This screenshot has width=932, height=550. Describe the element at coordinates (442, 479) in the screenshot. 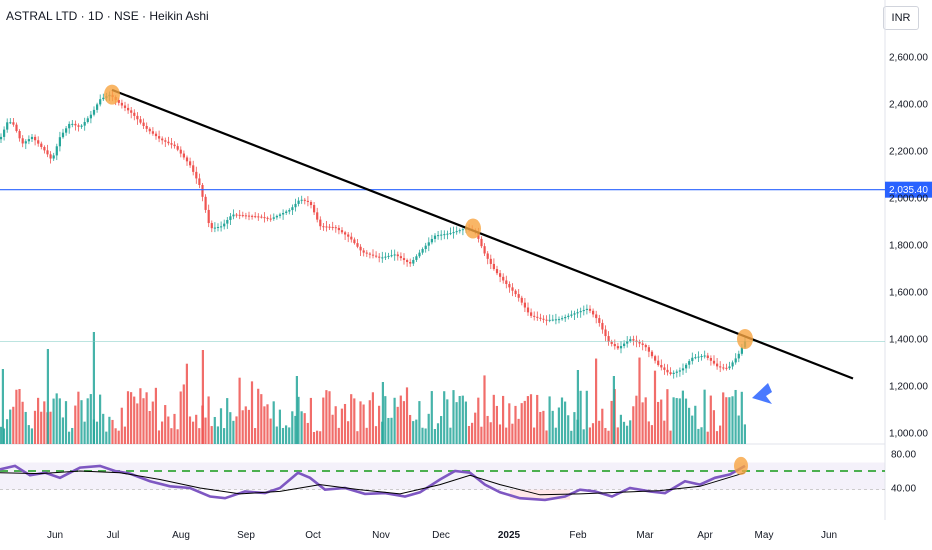

I see `rsi-layer` at that location.